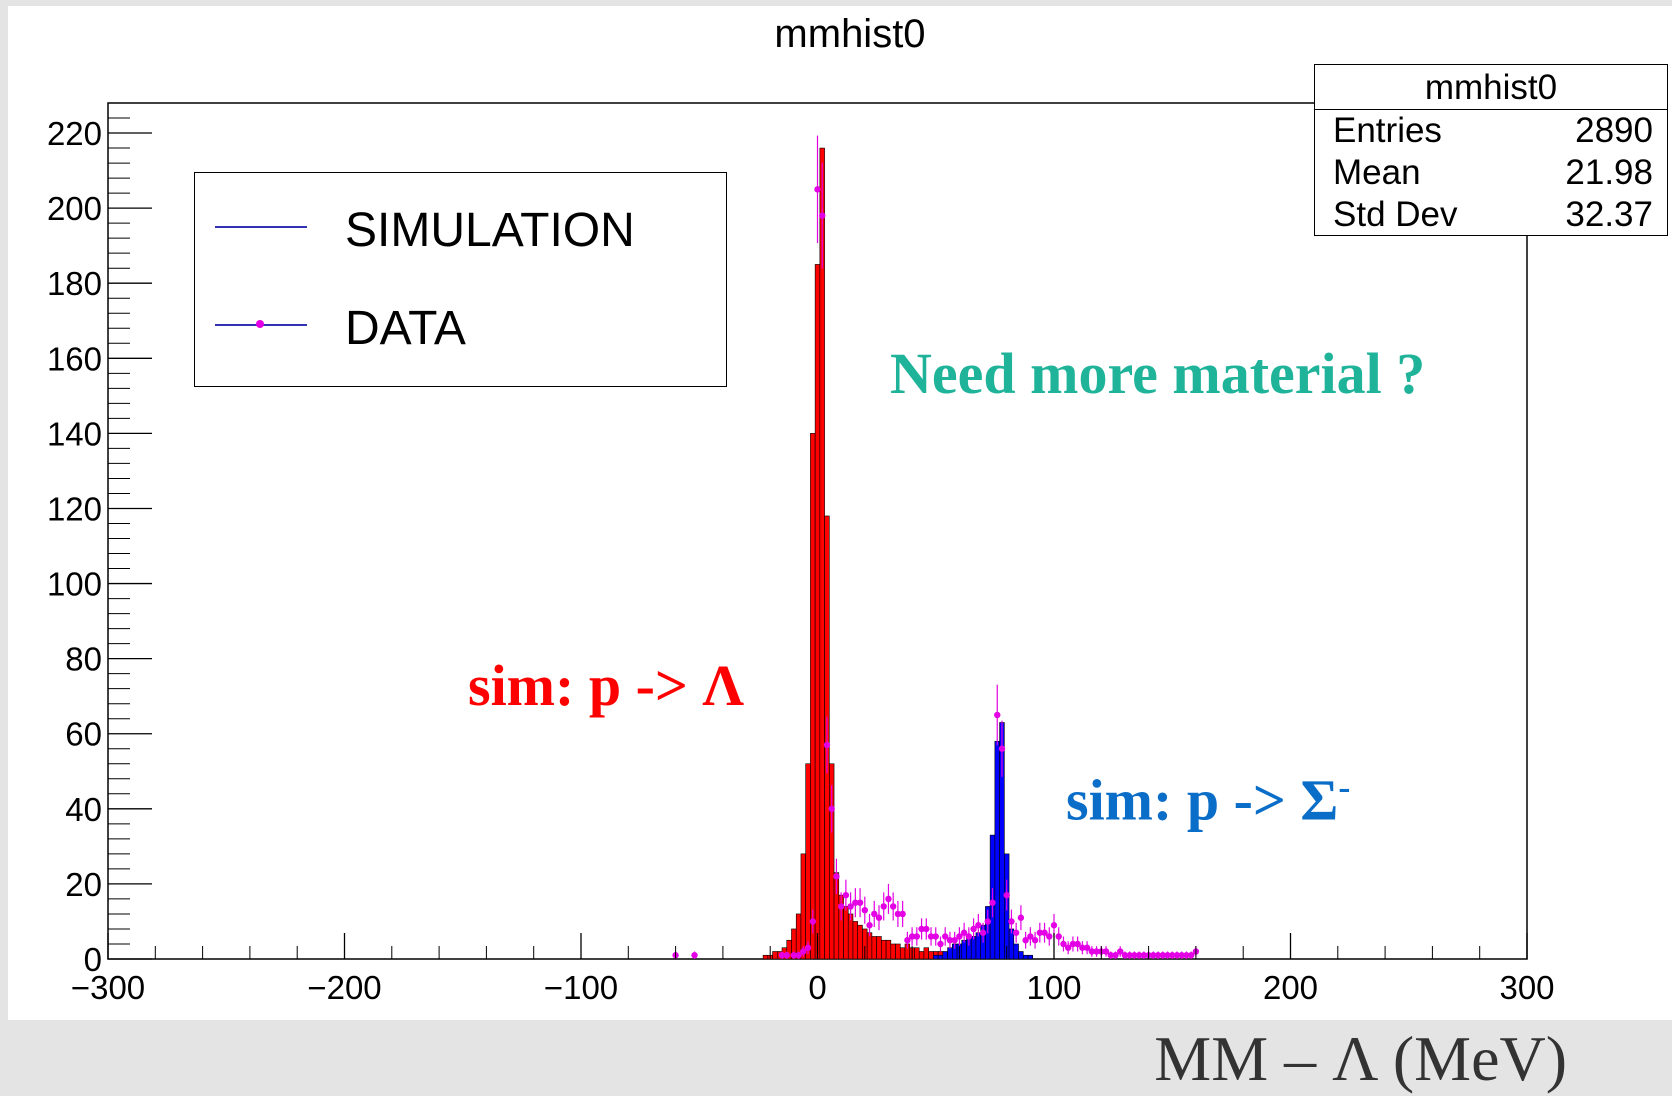 This screenshot has width=1672, height=1096. I want to click on legend-entry-data: DATA, so click(465, 325).